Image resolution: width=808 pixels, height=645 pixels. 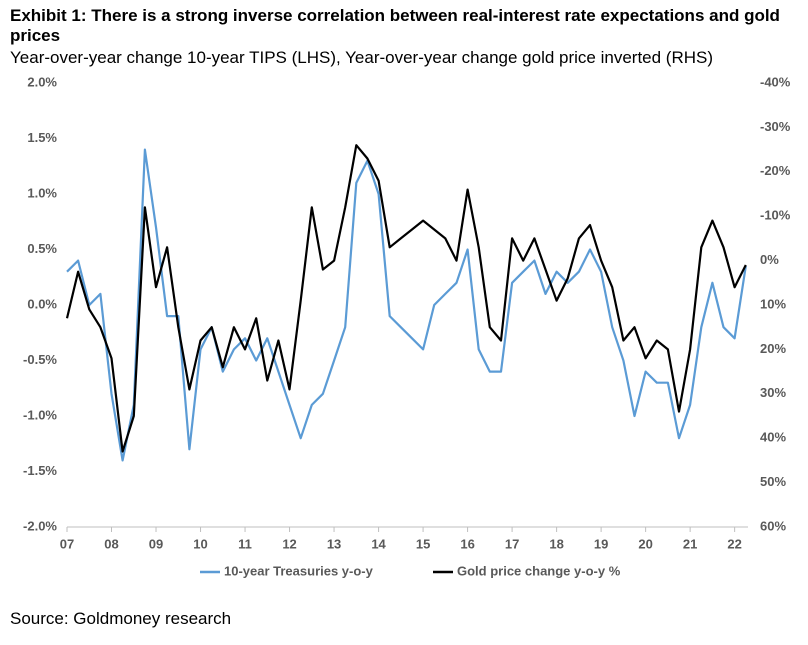 What do you see at coordinates (601, 543) in the screenshot?
I see `x-tick-label: 19` at bounding box center [601, 543].